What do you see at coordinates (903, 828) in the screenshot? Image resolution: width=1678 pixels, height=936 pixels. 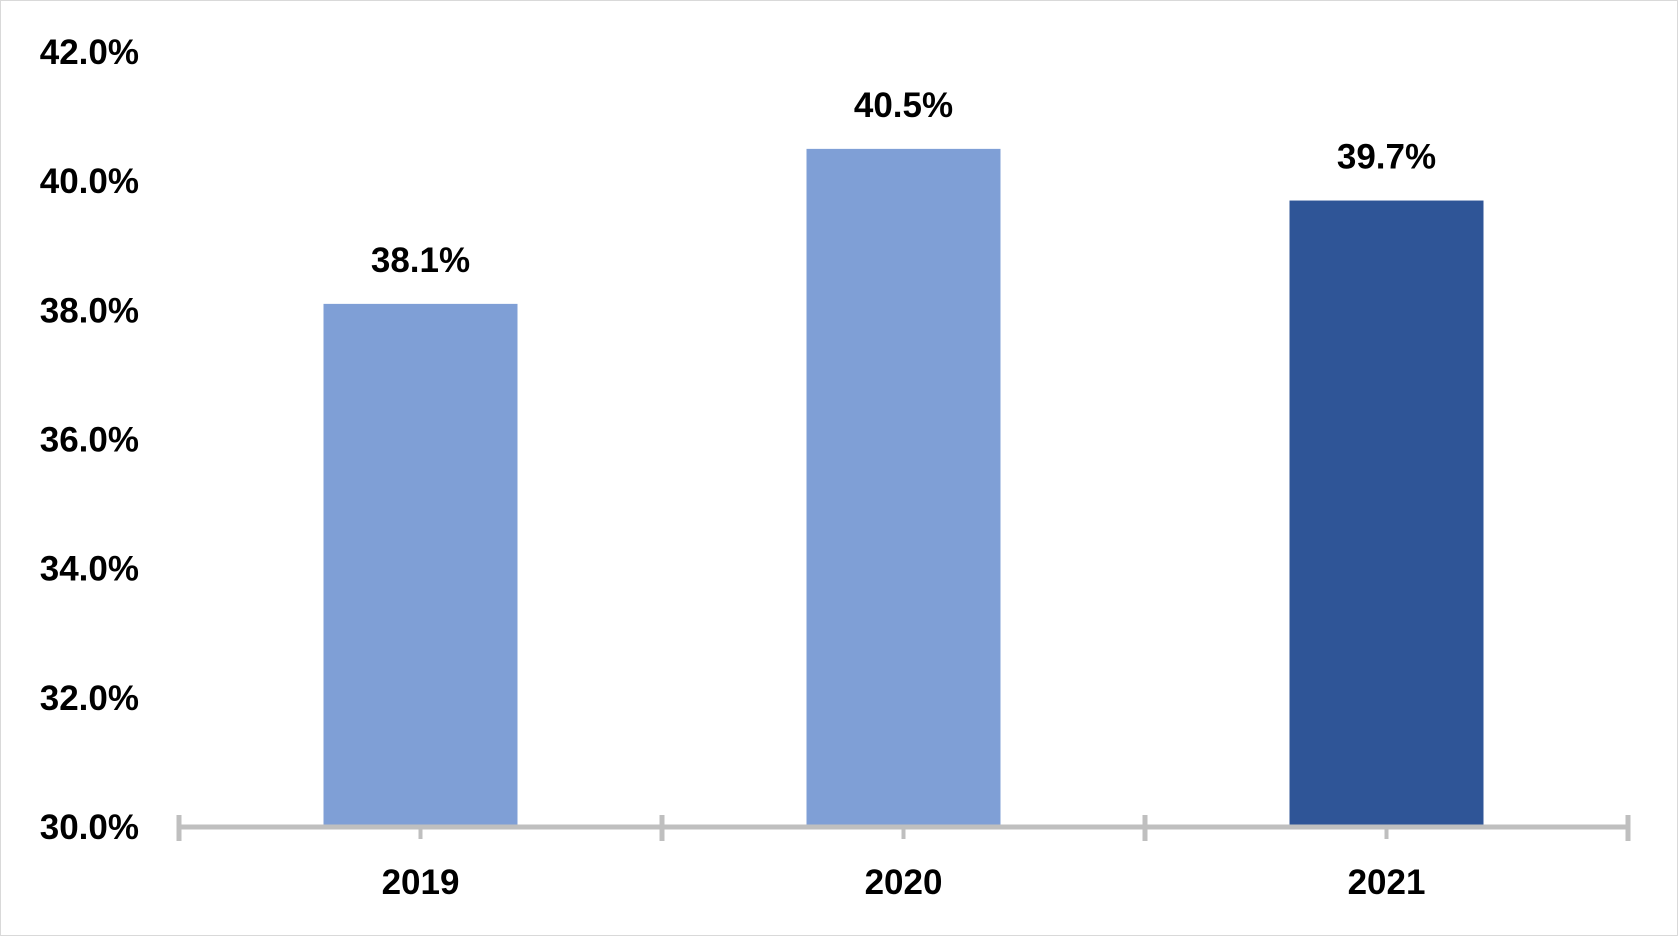 I see `x-axis` at bounding box center [903, 828].